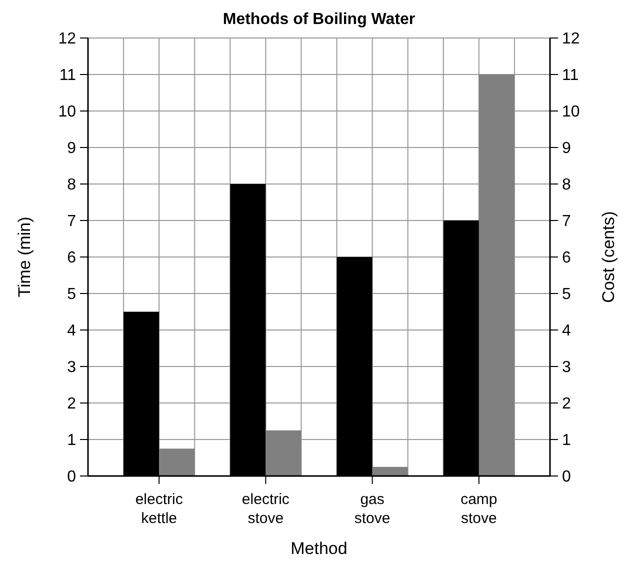  Describe the element at coordinates (566, 477) in the screenshot. I see `y2-tick-label: 0` at that location.